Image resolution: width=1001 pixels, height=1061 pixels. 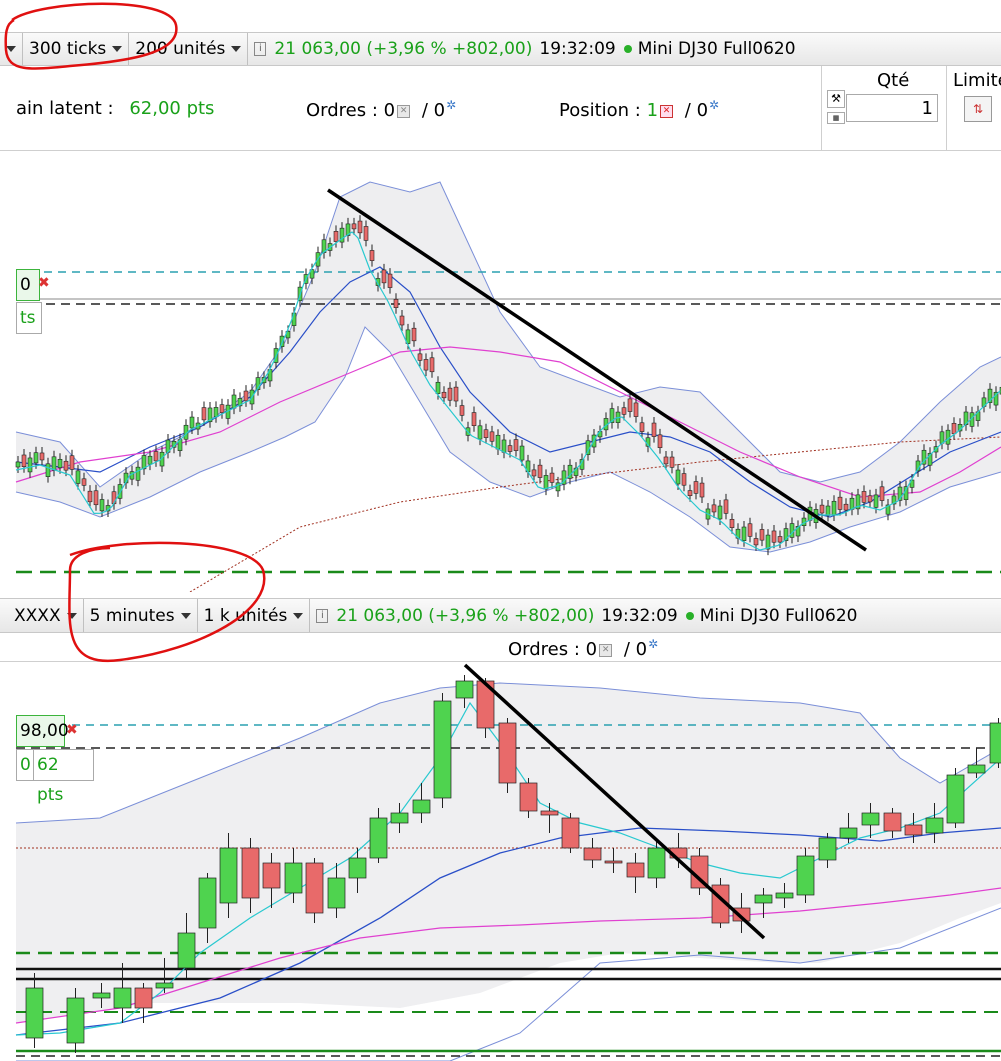 What do you see at coordinates (25, 765) in the screenshot?
I see `chart2-pts-tag-a: 0` at bounding box center [25, 765].